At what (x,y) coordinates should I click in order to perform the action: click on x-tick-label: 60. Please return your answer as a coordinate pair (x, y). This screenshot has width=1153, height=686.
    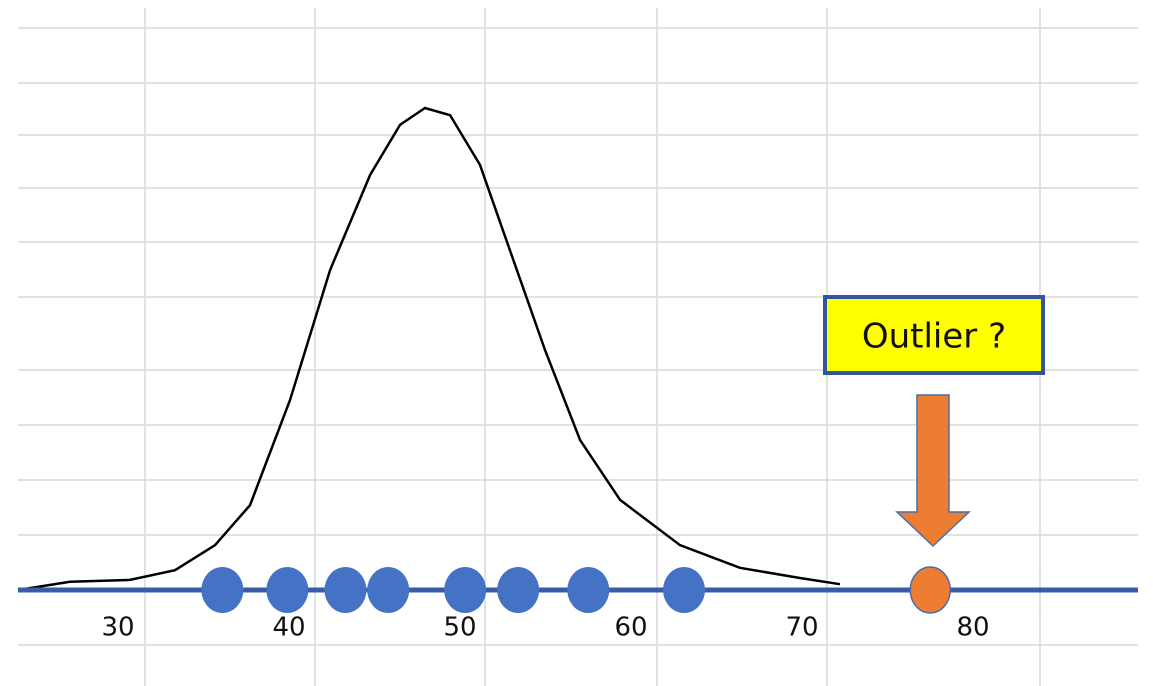
    Looking at the image, I should click on (630, 628).